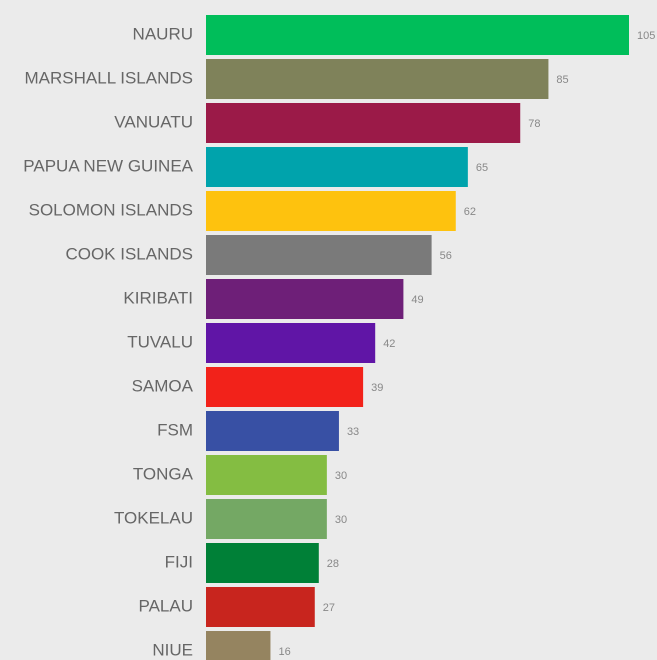 This screenshot has height=660, width=657. Describe the element at coordinates (353, 432) in the screenshot. I see `value-label: 33` at that location.